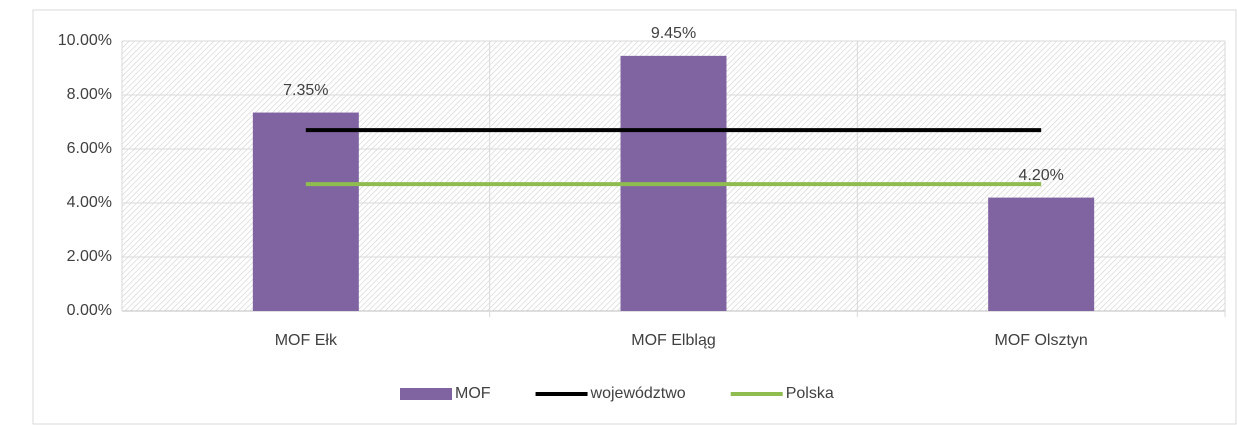 The height and width of the screenshot is (425, 1237). What do you see at coordinates (1040, 340) in the screenshot?
I see `x-tick-label: MOF Olsztyn` at bounding box center [1040, 340].